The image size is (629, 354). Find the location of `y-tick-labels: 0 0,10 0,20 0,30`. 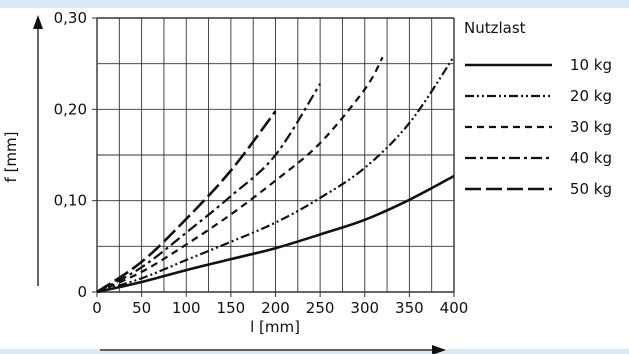

y-tick-labels: 0 0,10 0,20 0,30 is located at coordinates (75, 155).